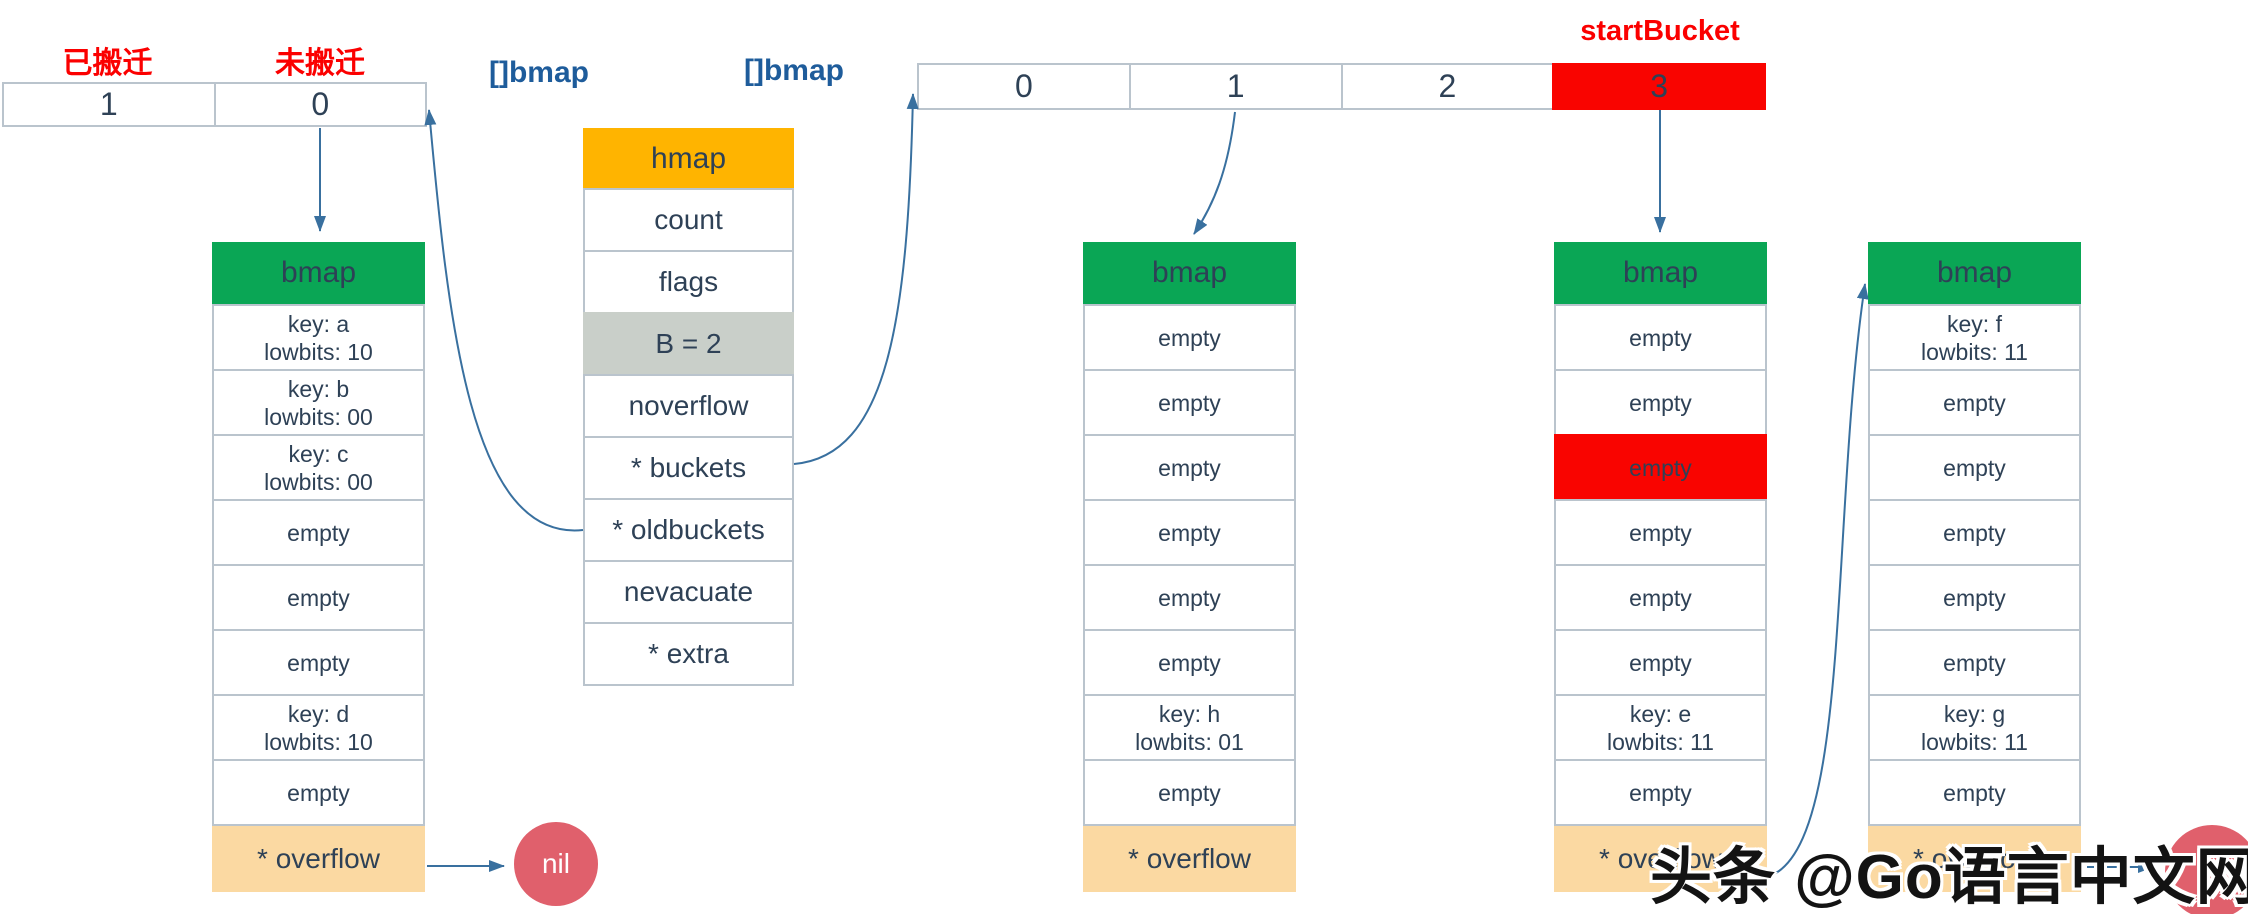 The image size is (2248, 914). What do you see at coordinates (688, 282) in the screenshot?
I see `hmap-field-flags: flags` at bounding box center [688, 282].